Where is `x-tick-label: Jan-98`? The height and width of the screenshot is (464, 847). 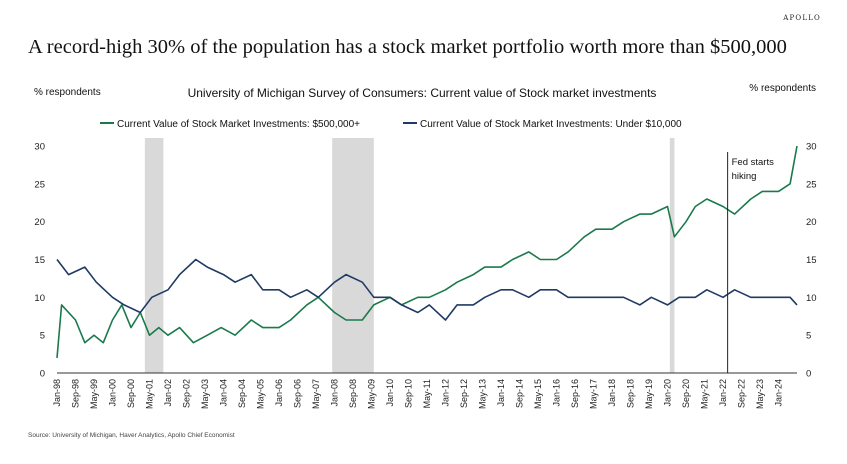
x-tick-label: Jan-98 is located at coordinates (57, 393).